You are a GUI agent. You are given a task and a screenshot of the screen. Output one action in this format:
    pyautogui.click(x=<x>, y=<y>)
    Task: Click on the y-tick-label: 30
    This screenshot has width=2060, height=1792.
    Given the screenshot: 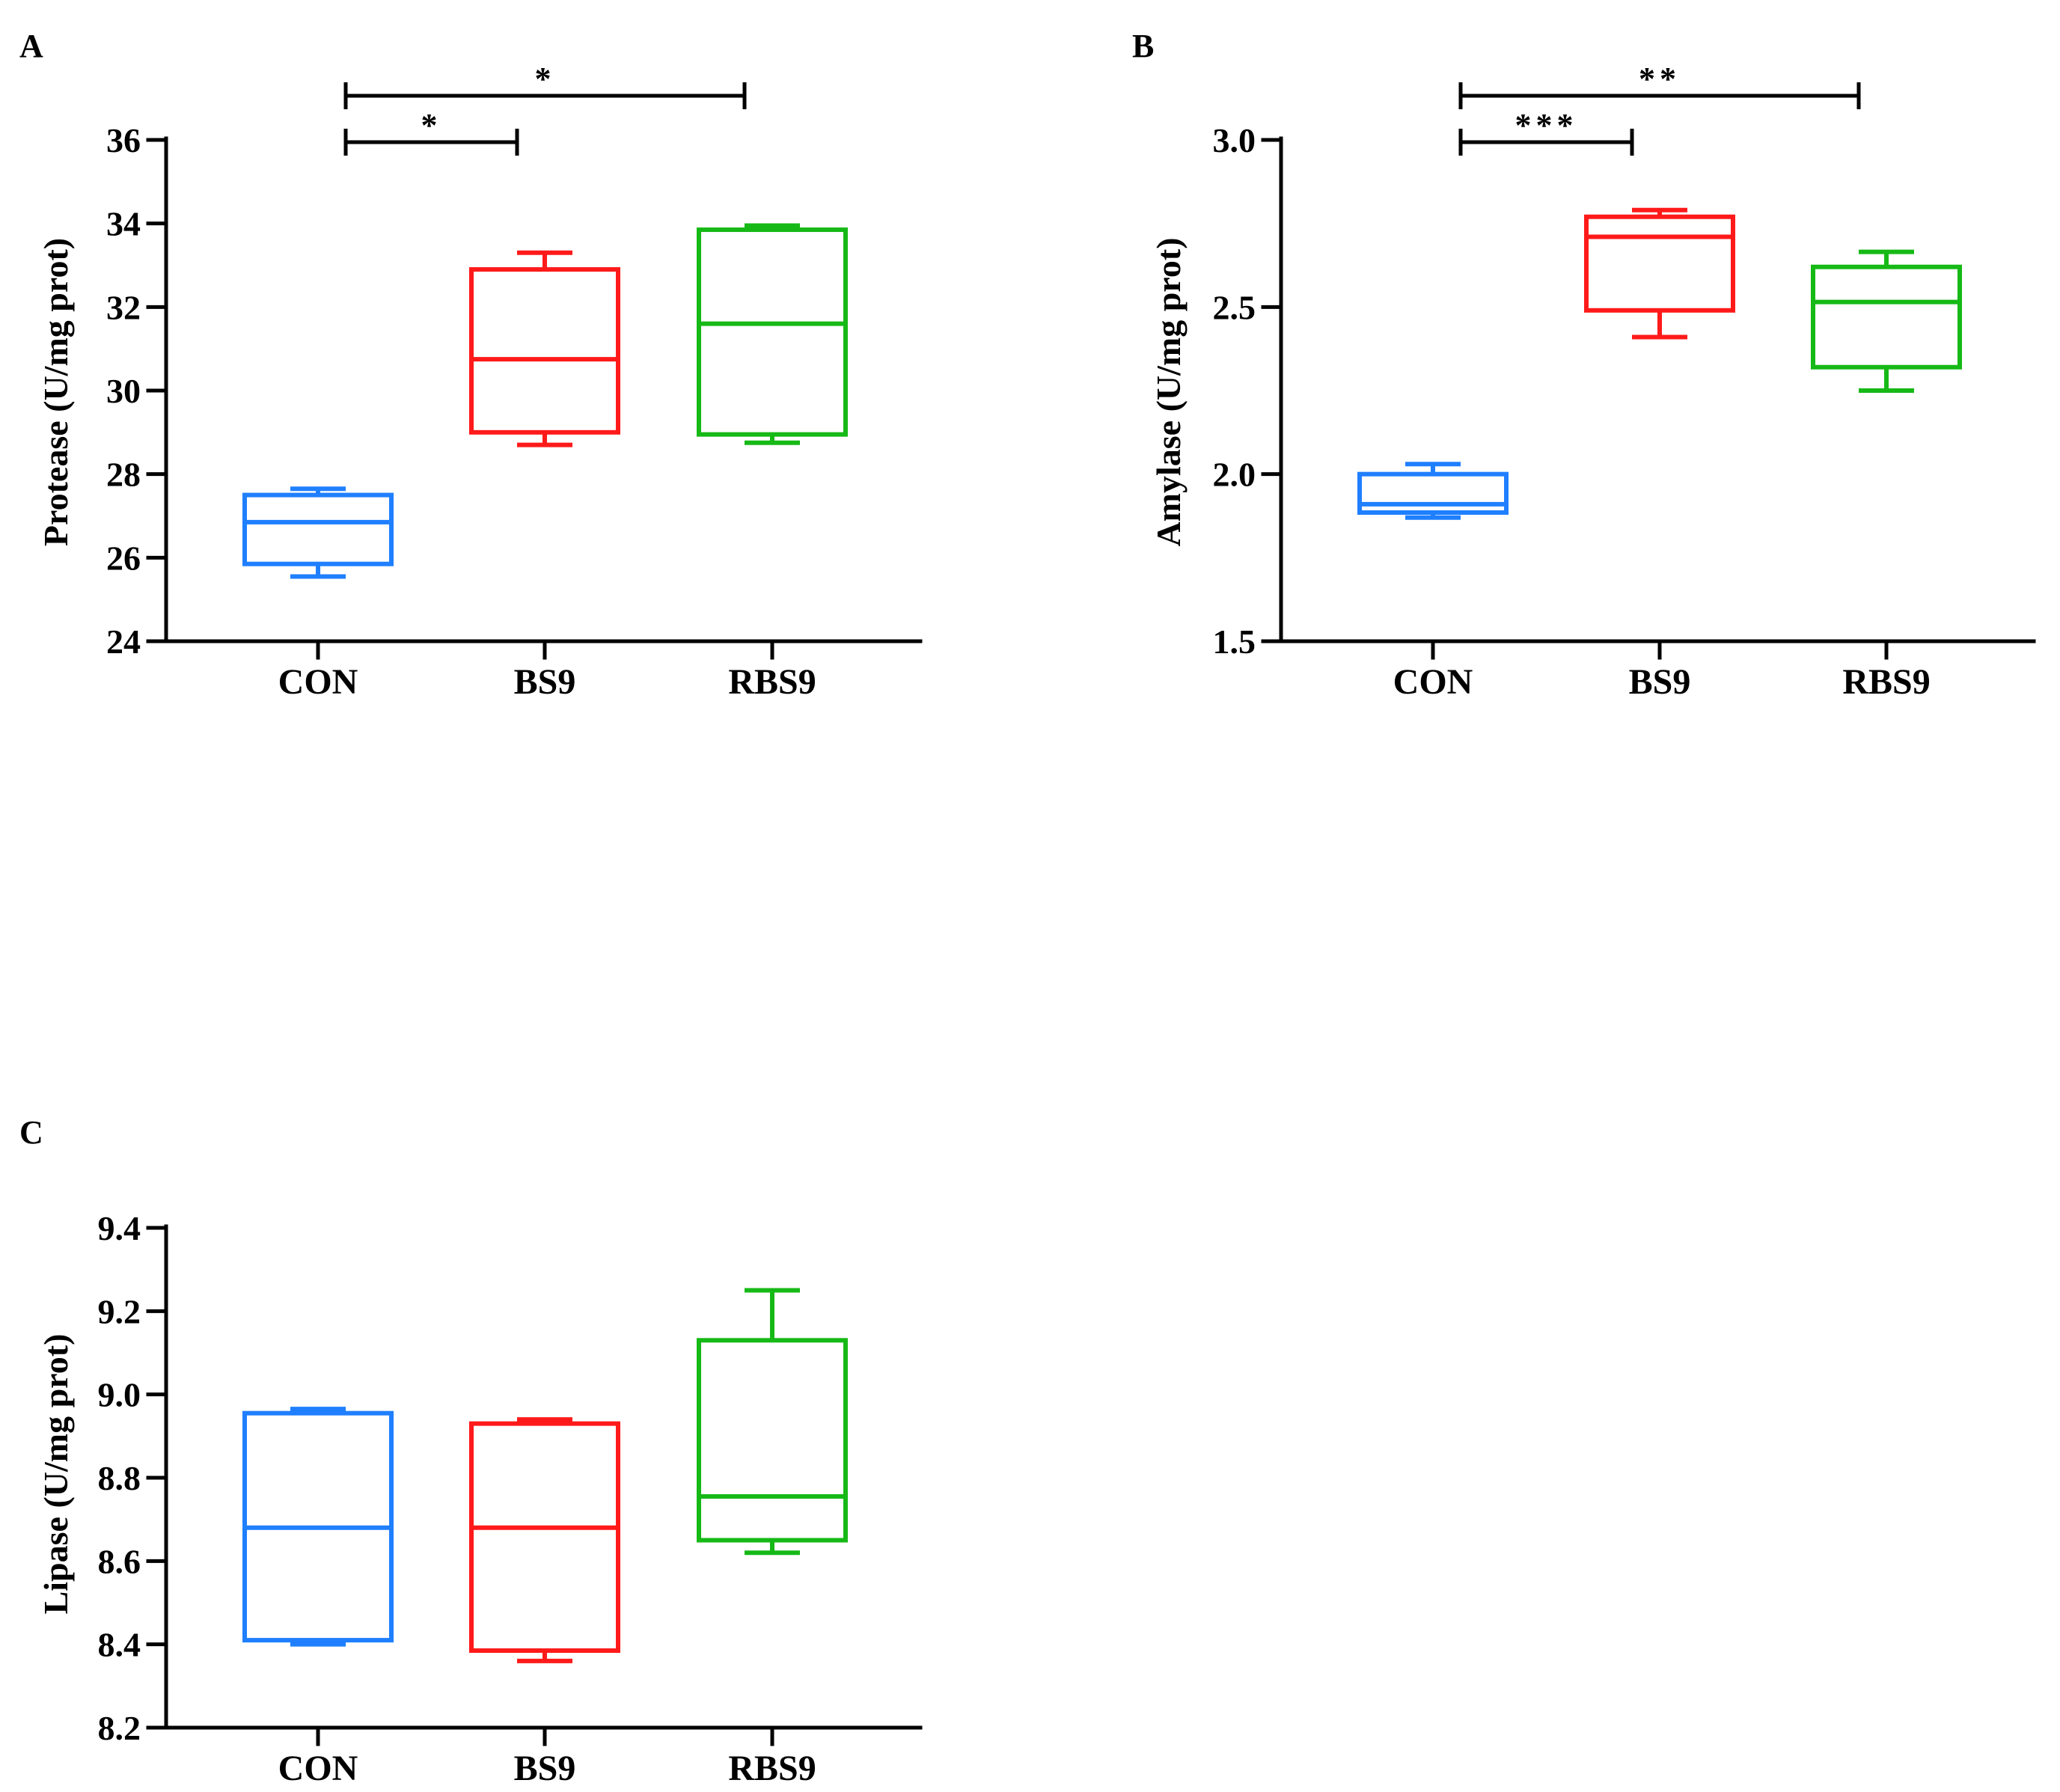 What is the action you would take?
    pyautogui.click(x=123, y=391)
    